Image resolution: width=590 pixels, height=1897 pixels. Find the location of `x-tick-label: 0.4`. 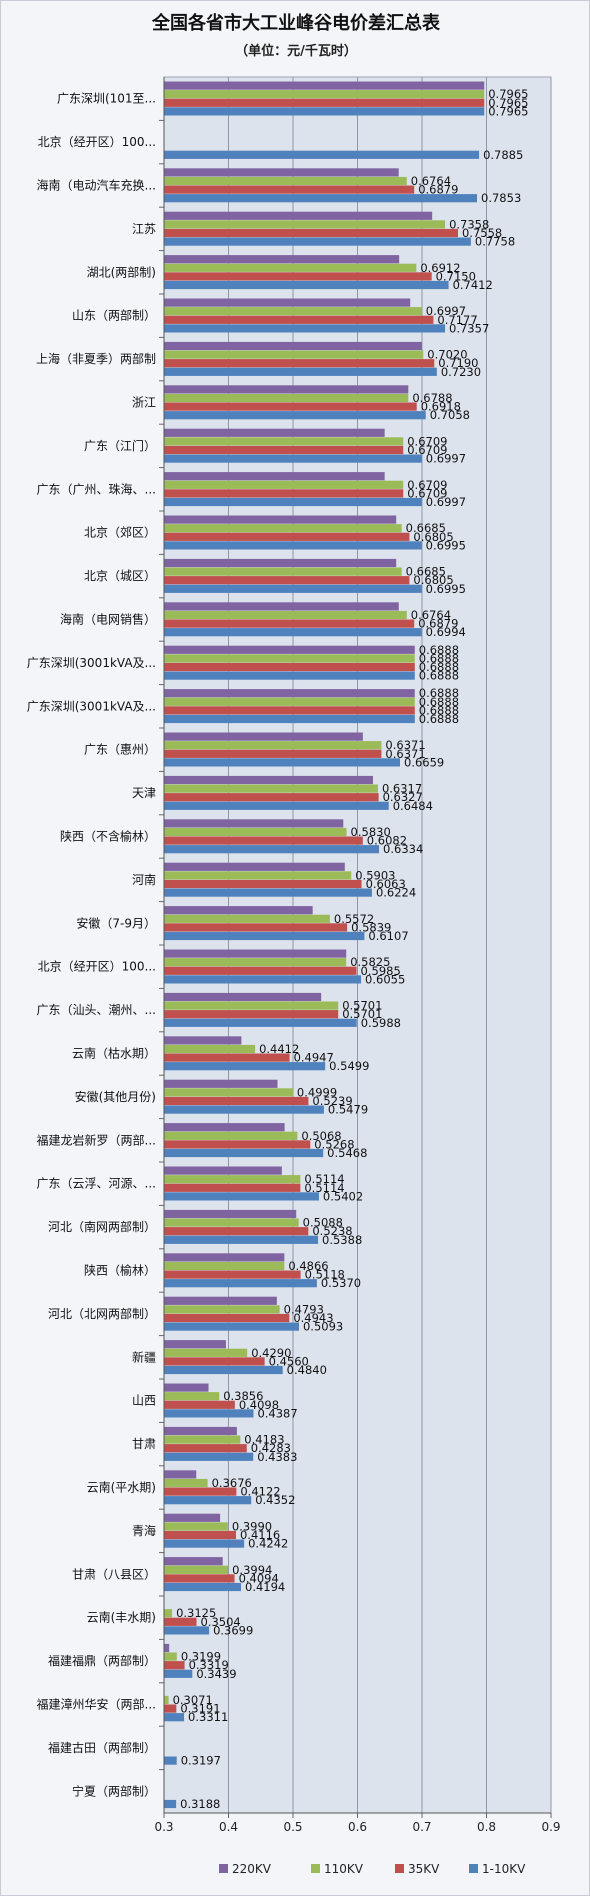

x-tick-label: 0.4 is located at coordinates (228, 1827).